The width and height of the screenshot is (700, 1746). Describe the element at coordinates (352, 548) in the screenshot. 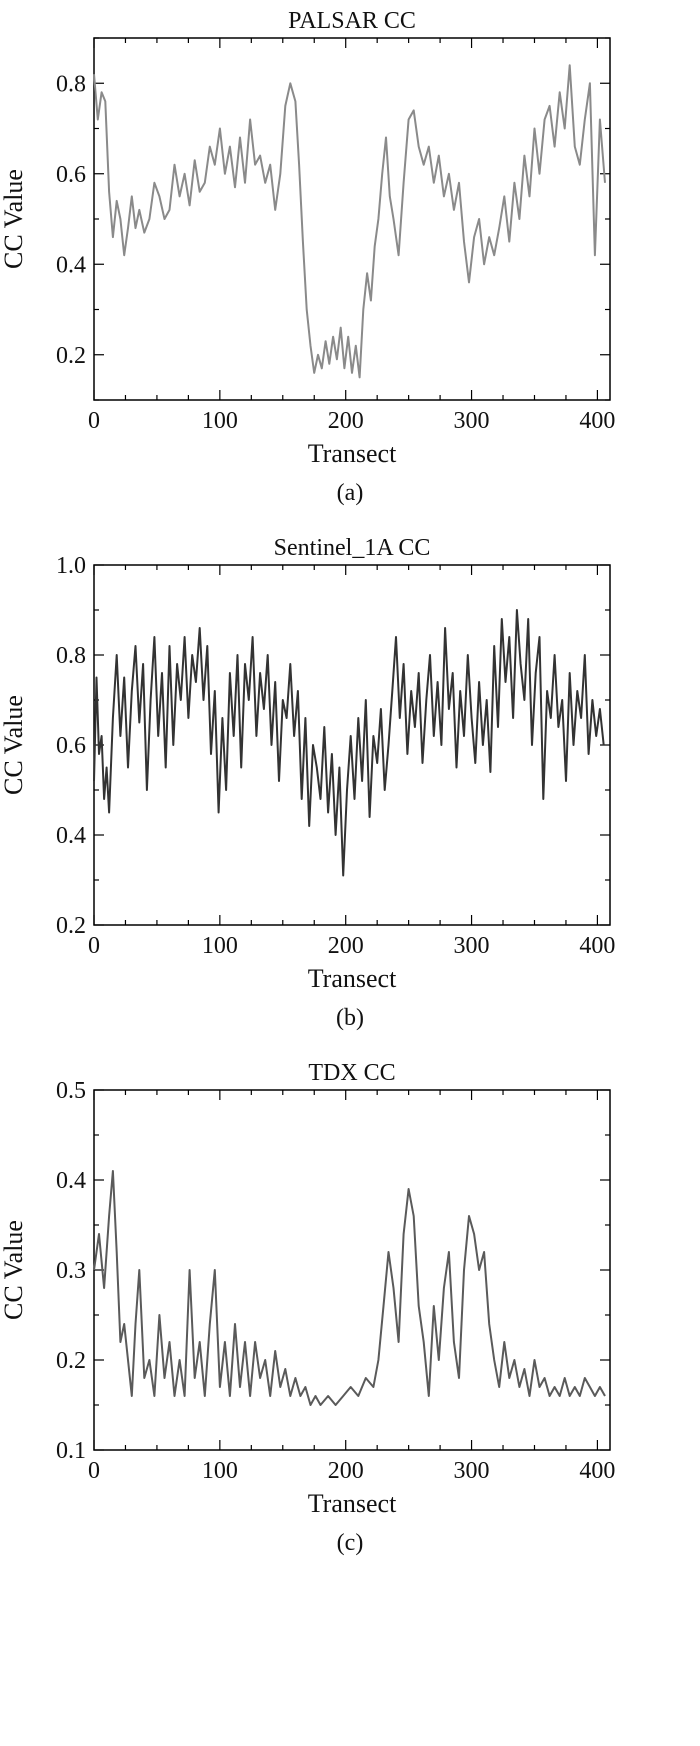

I see `chart-title: Sentinel_1A CC` at that location.